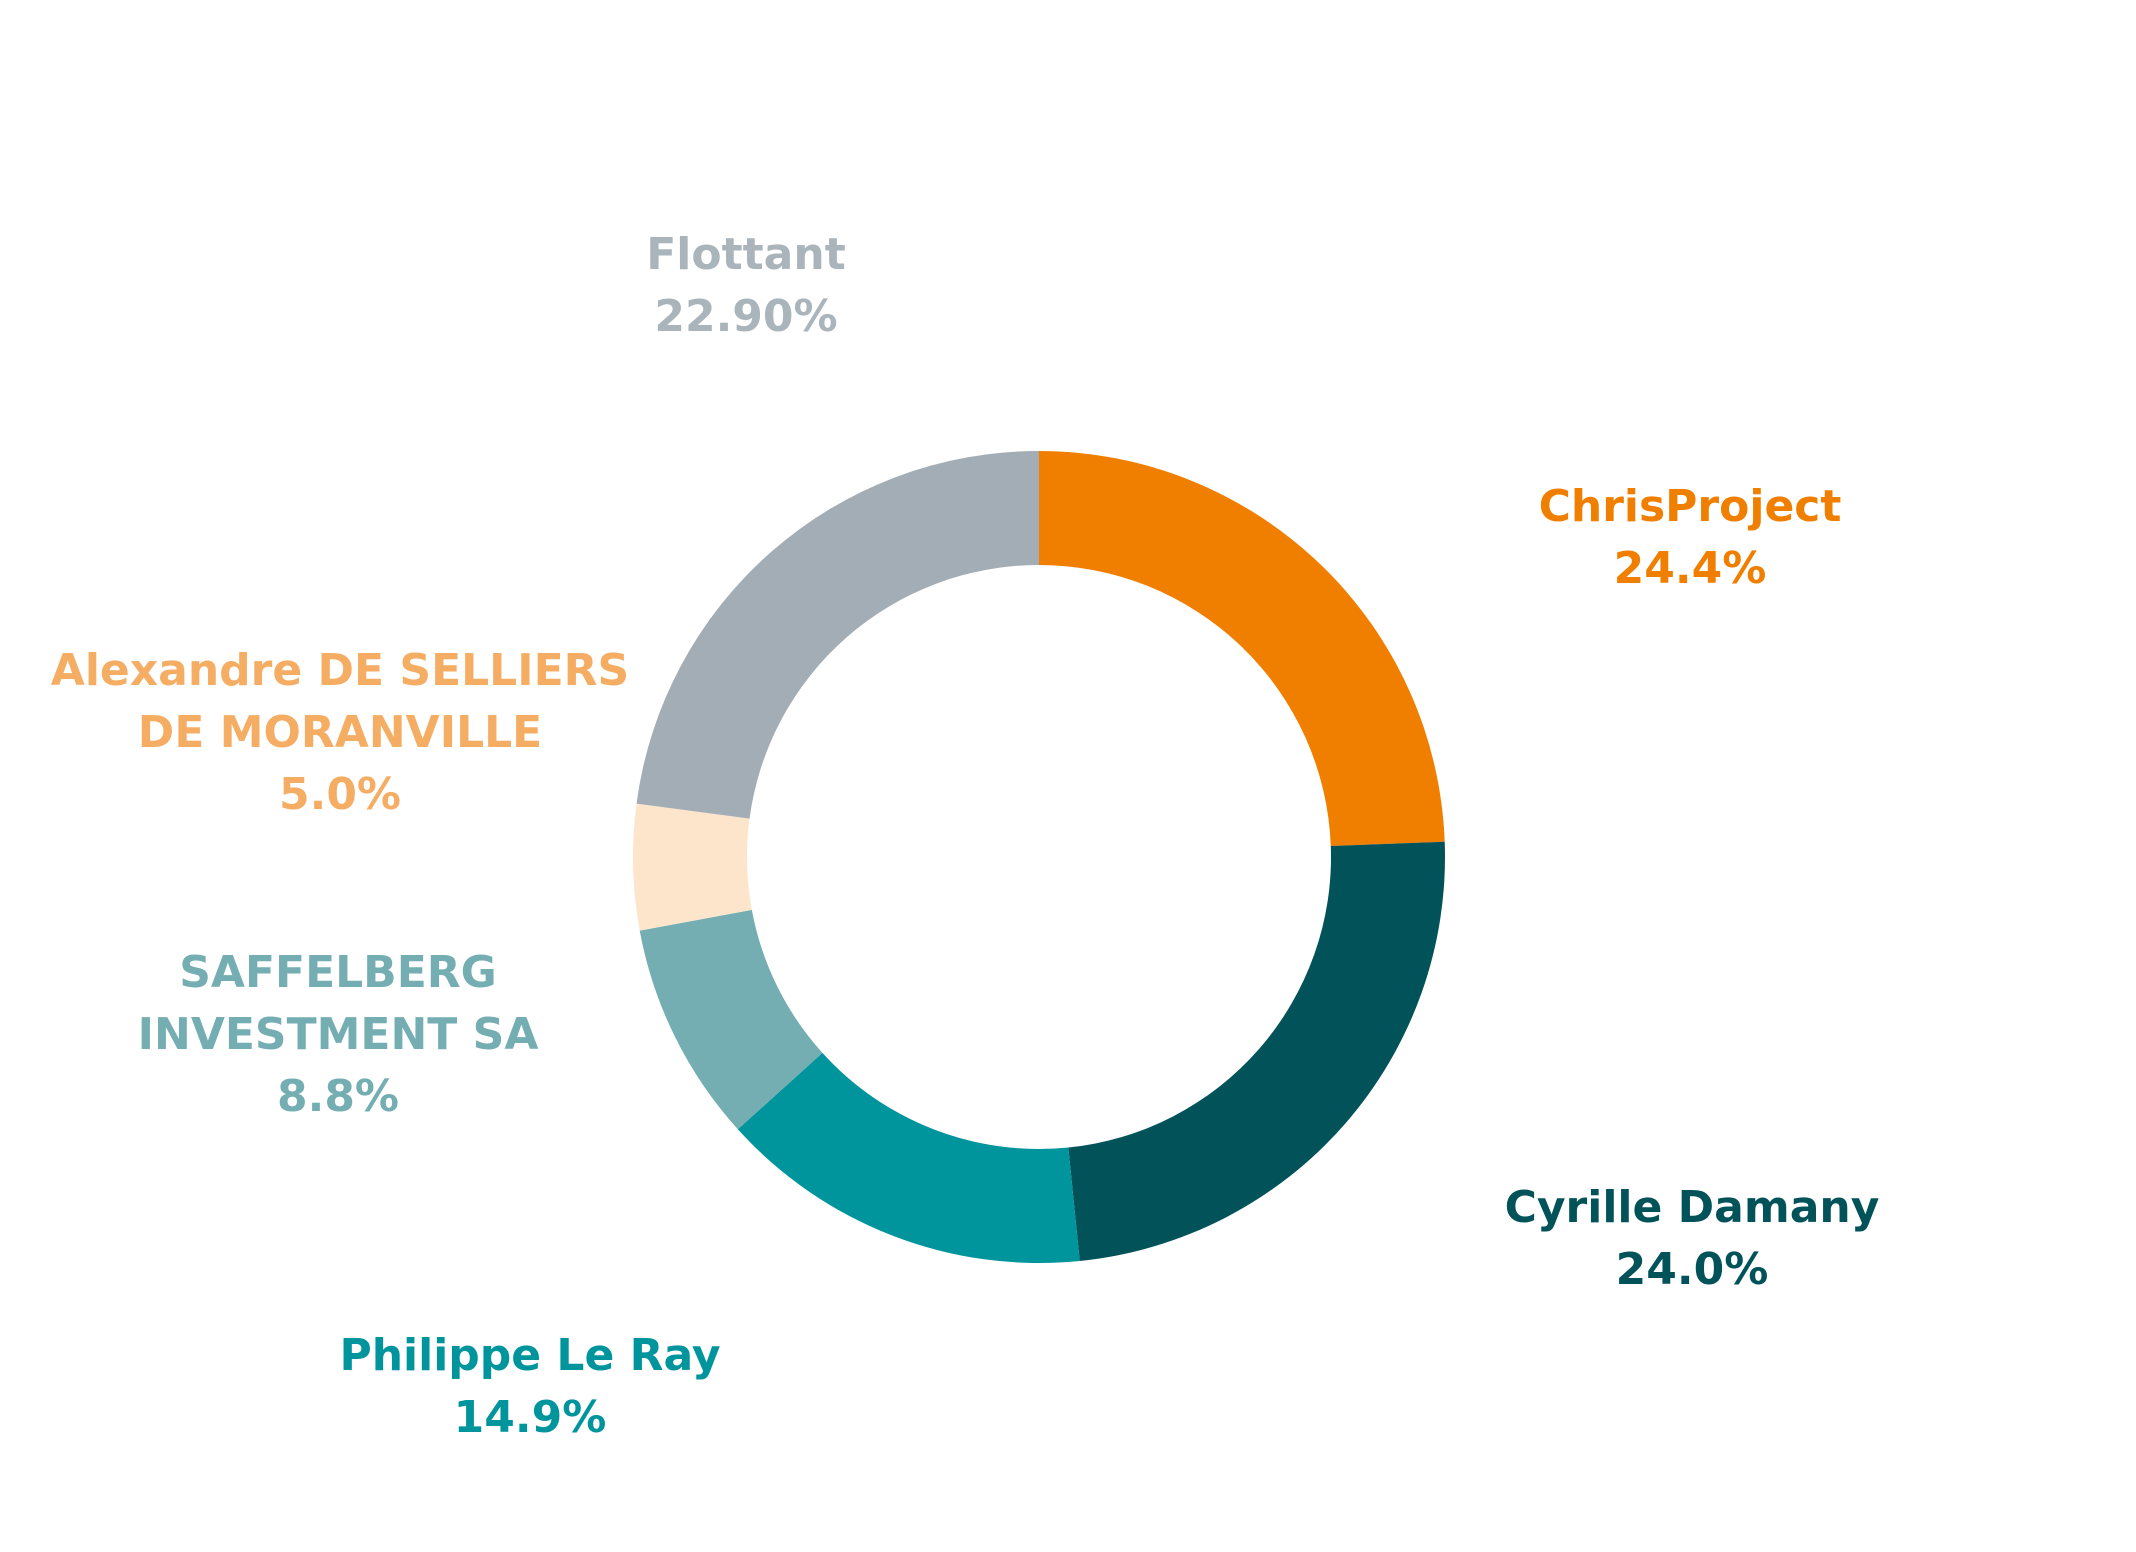 The height and width of the screenshot is (1552, 2136). I want to click on value-label: 8.8%, so click(338, 1096).